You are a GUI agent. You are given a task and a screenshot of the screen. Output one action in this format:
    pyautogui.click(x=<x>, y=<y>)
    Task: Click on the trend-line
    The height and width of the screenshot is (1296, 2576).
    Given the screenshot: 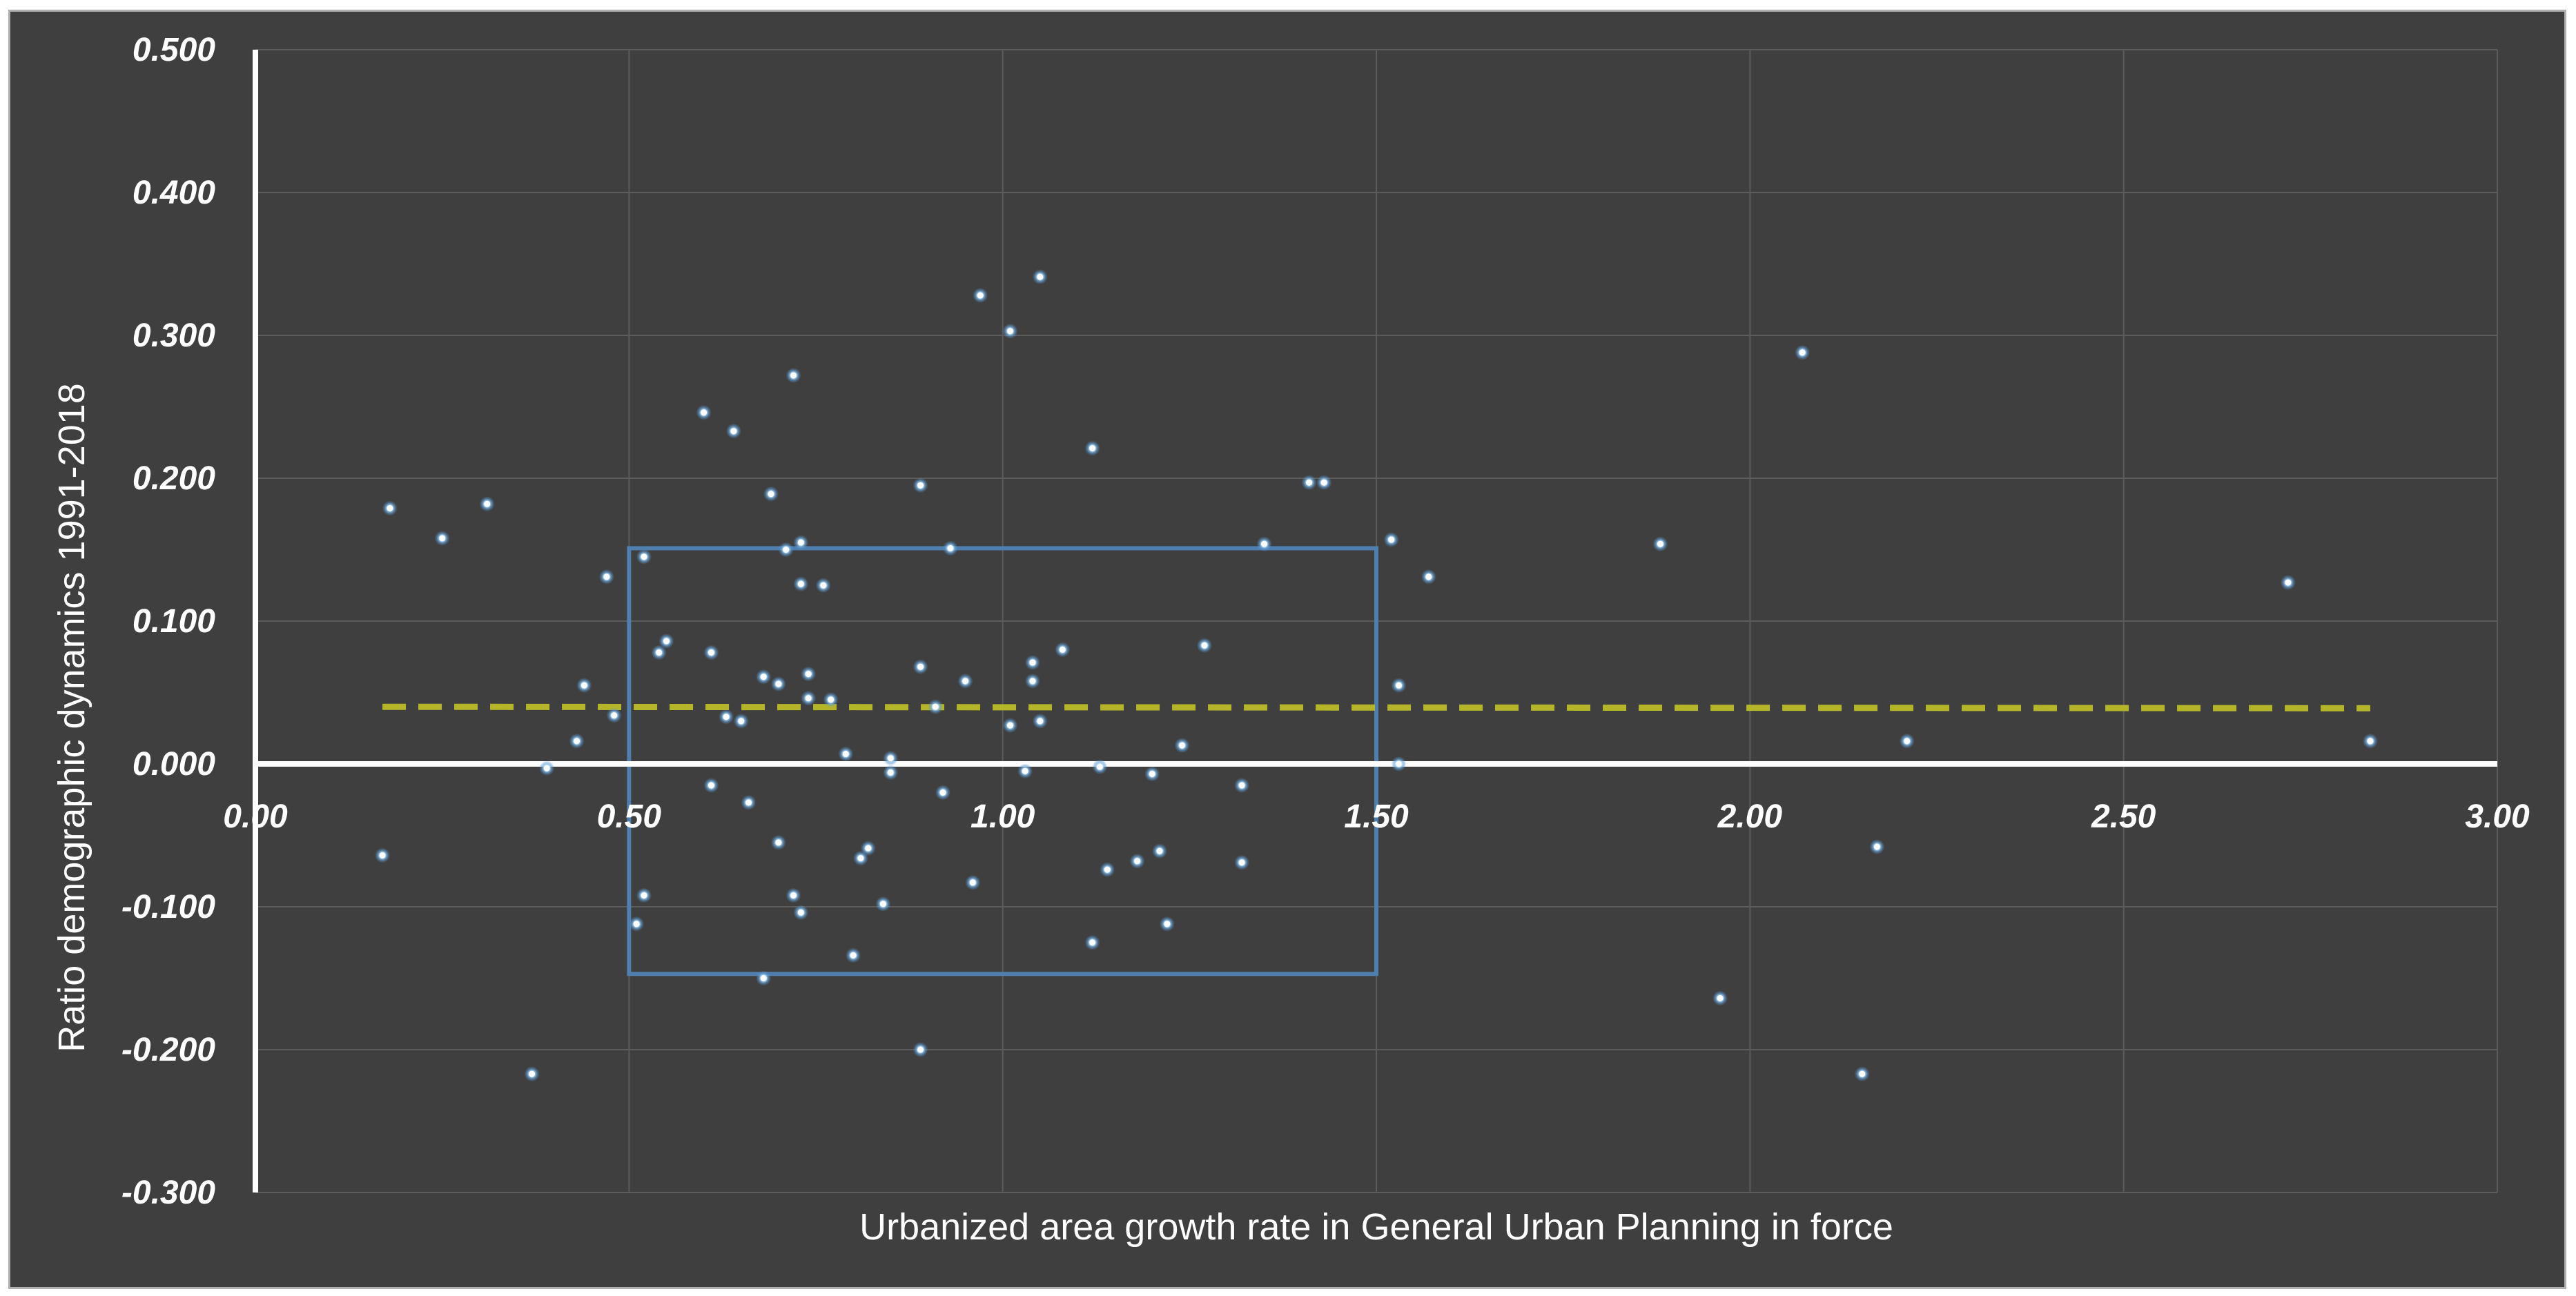 What is the action you would take?
    pyautogui.click(x=1376, y=707)
    